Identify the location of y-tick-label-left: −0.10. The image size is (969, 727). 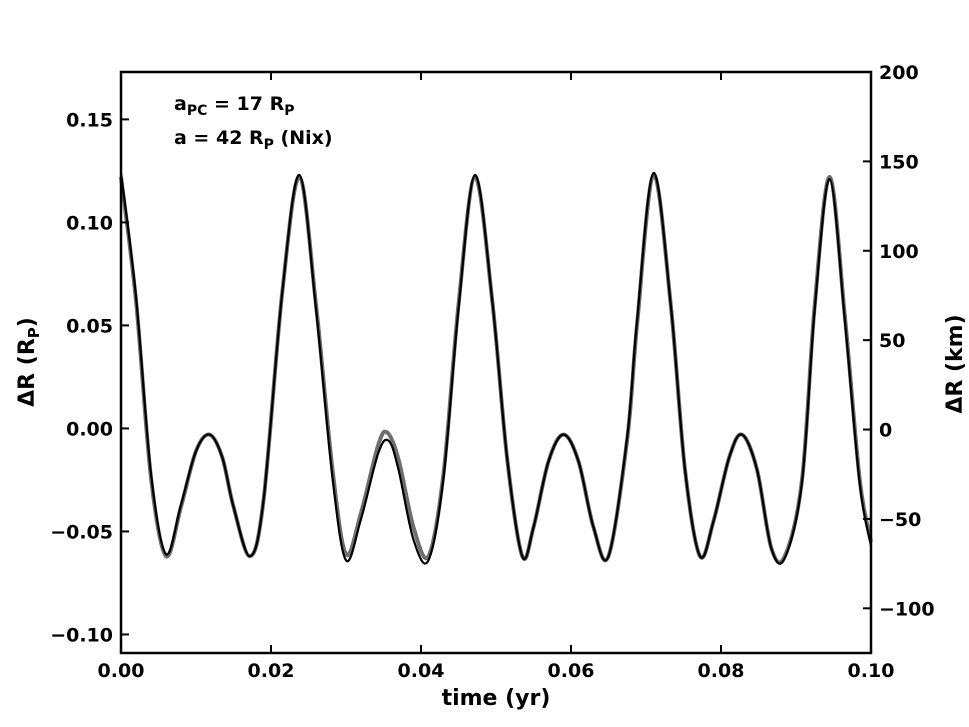
(81, 635).